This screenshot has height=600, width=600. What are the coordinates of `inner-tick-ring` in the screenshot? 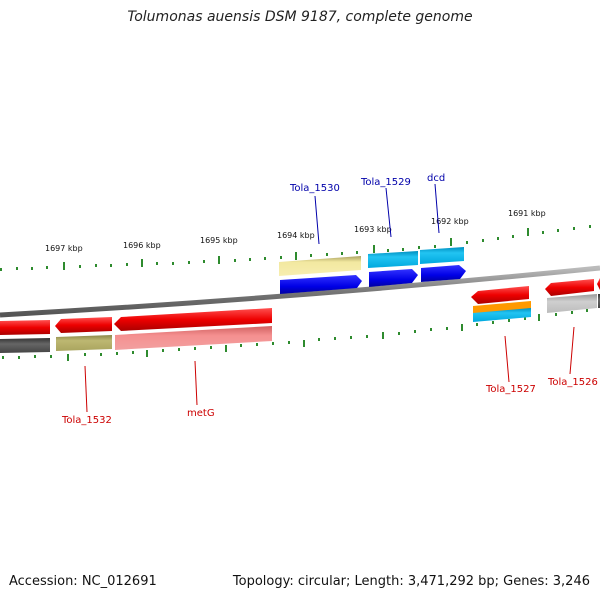 It's located at (295, 335).